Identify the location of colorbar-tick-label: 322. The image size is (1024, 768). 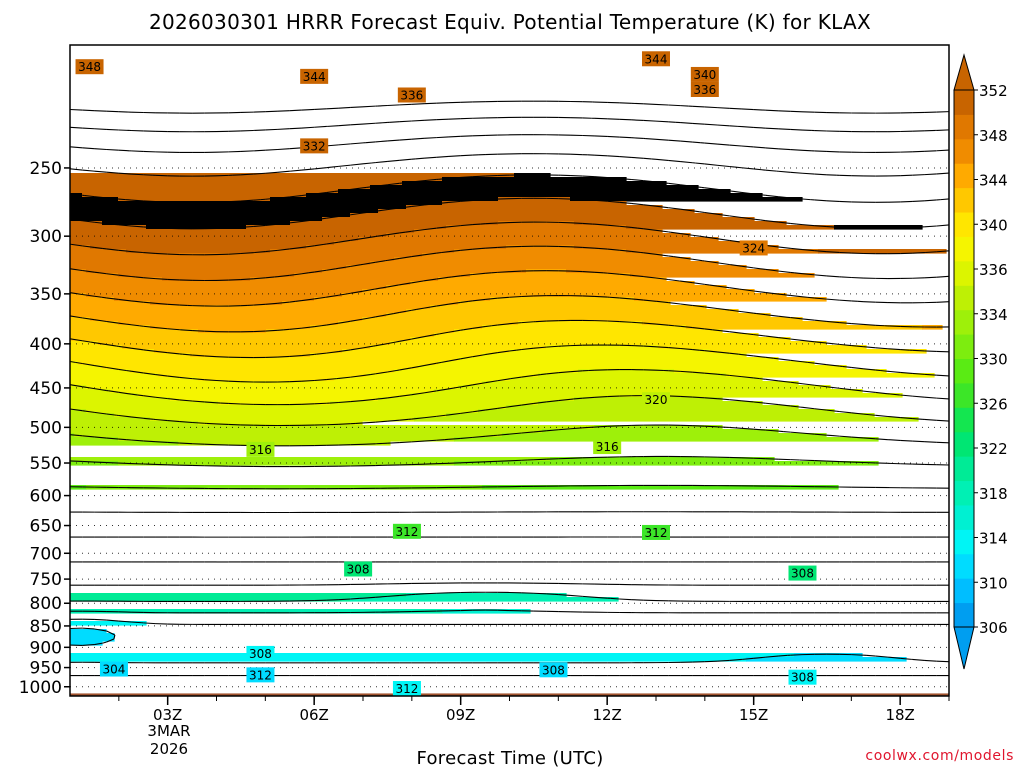
(993, 449).